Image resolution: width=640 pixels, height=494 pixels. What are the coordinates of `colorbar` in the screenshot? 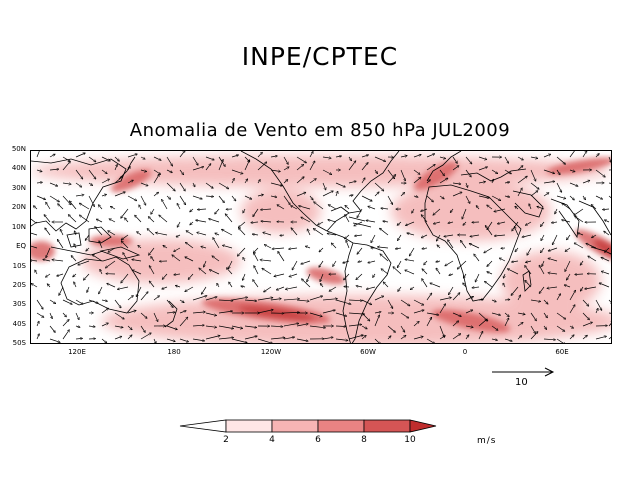 It's located at (308, 426).